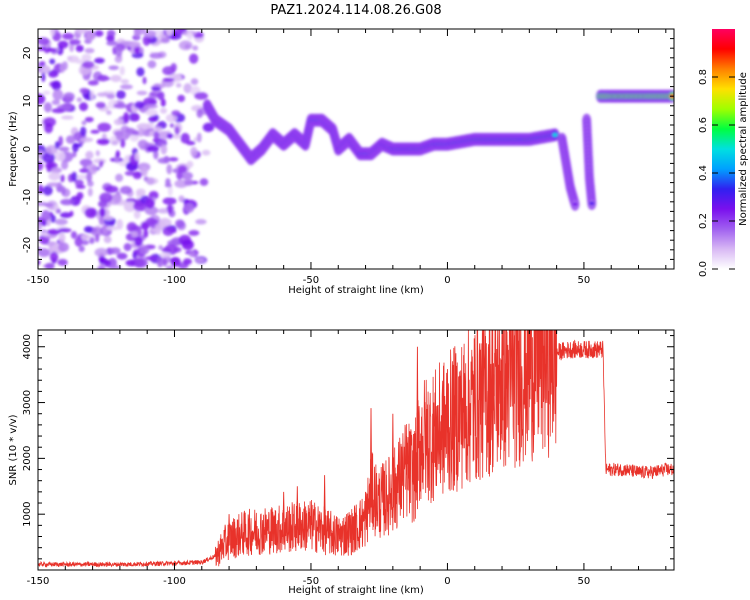 Image resolution: width=750 pixels, height=600 pixels. What do you see at coordinates (355, 10) in the screenshot?
I see `chart-title: PAZ1.2024.114.08.26.G08` at bounding box center [355, 10].